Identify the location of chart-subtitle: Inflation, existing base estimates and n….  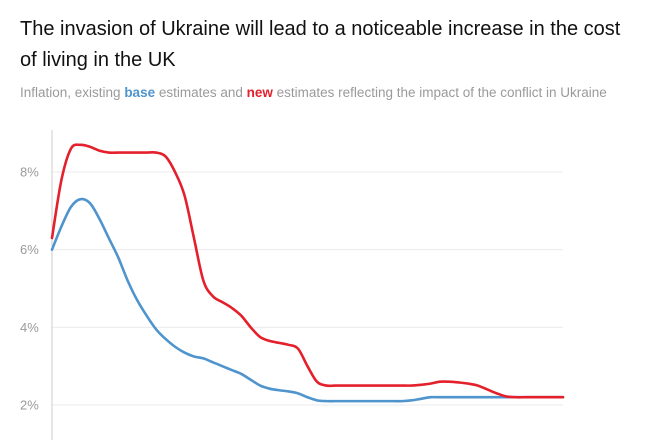
(330, 92).